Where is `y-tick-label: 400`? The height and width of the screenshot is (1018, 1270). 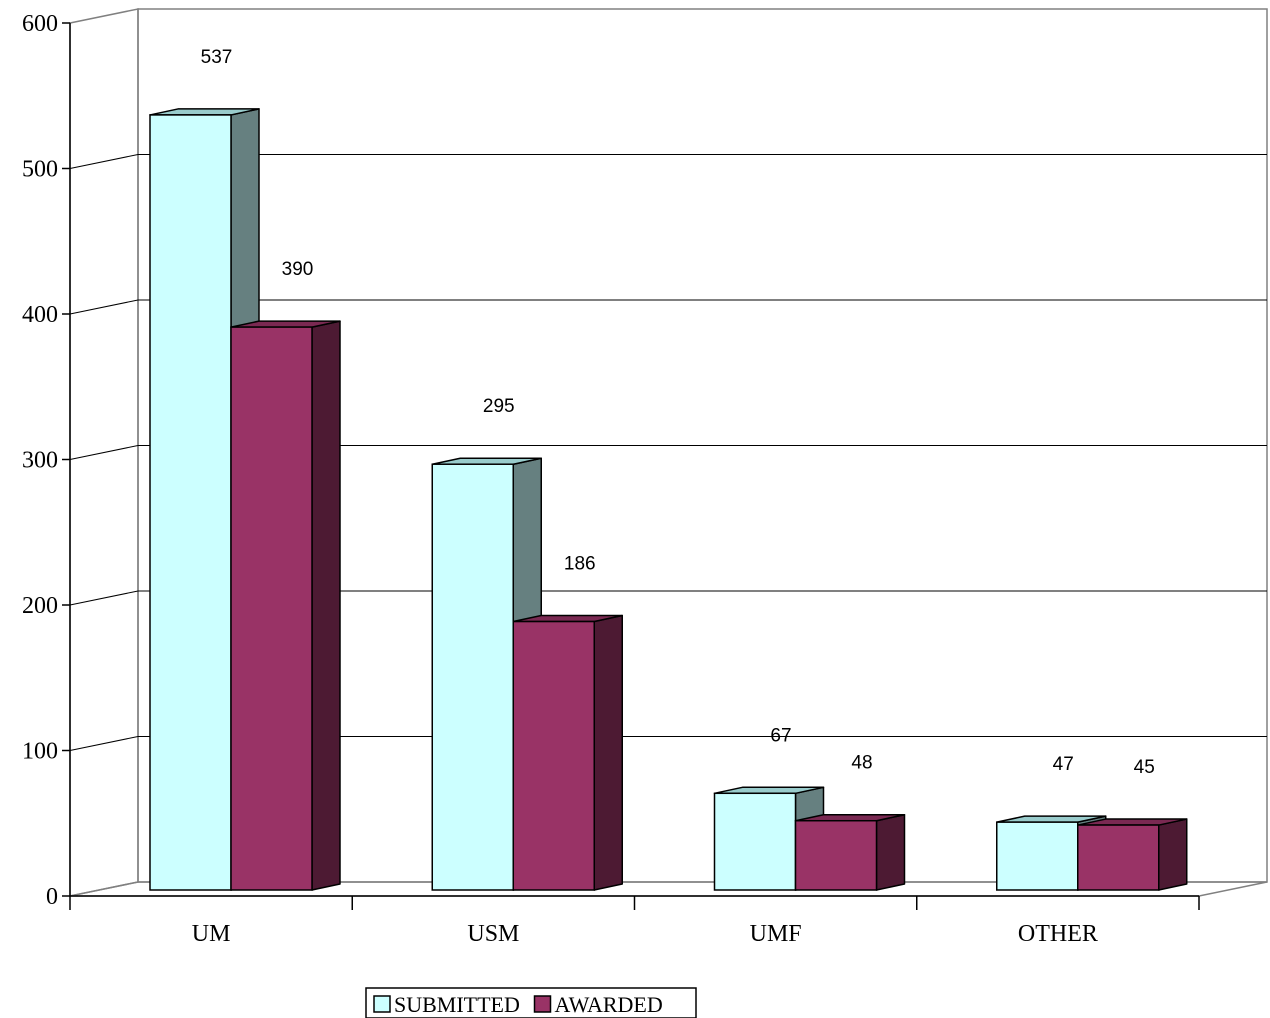
y-tick-label: 400 is located at coordinates (40, 315).